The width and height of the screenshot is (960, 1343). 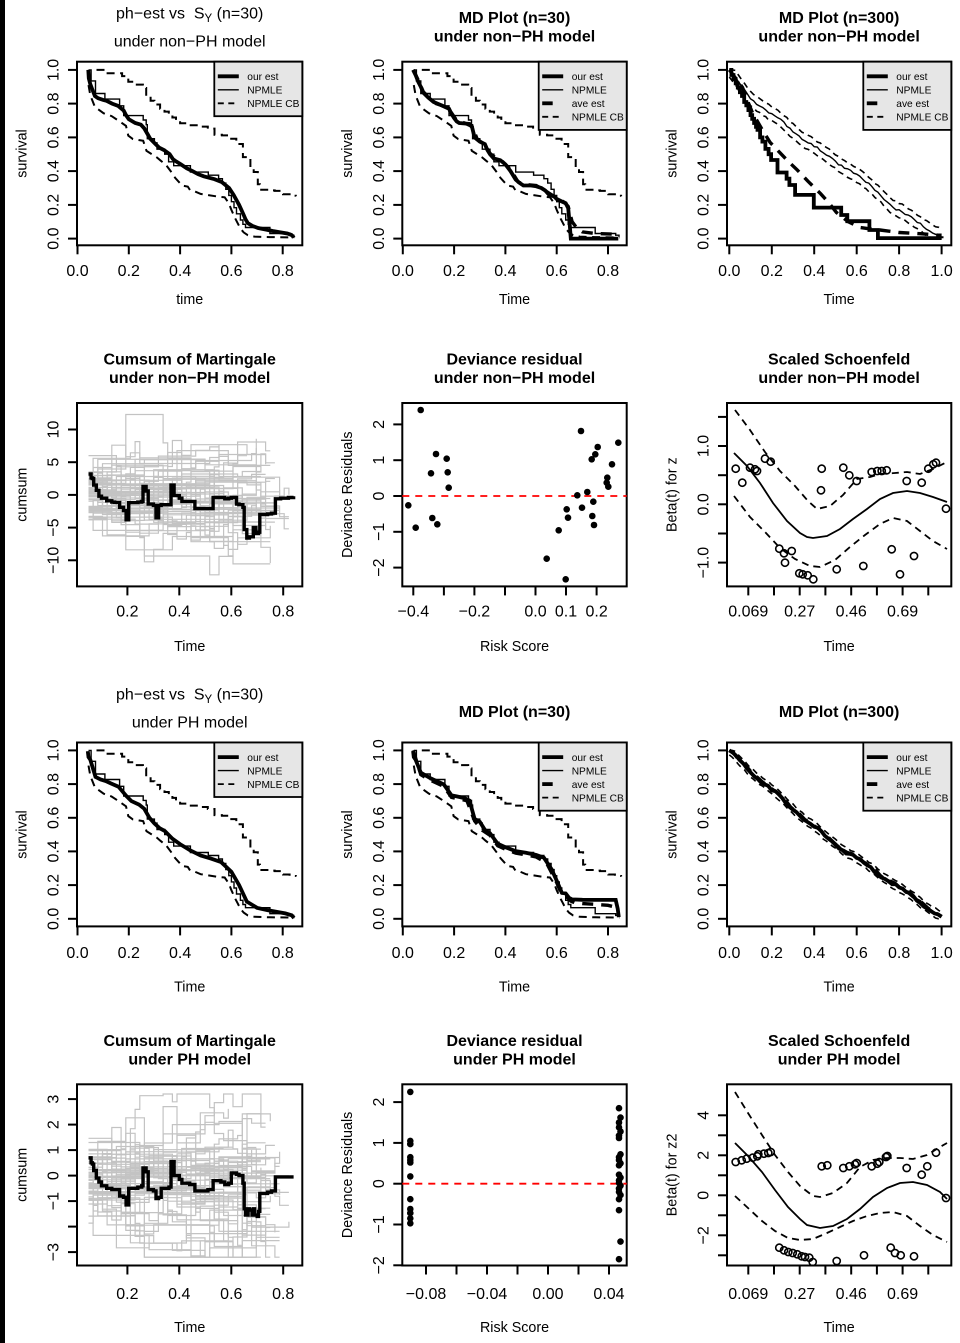 I want to click on svg-text: ph−est vs SY (n=30), so click(x=189, y=697).